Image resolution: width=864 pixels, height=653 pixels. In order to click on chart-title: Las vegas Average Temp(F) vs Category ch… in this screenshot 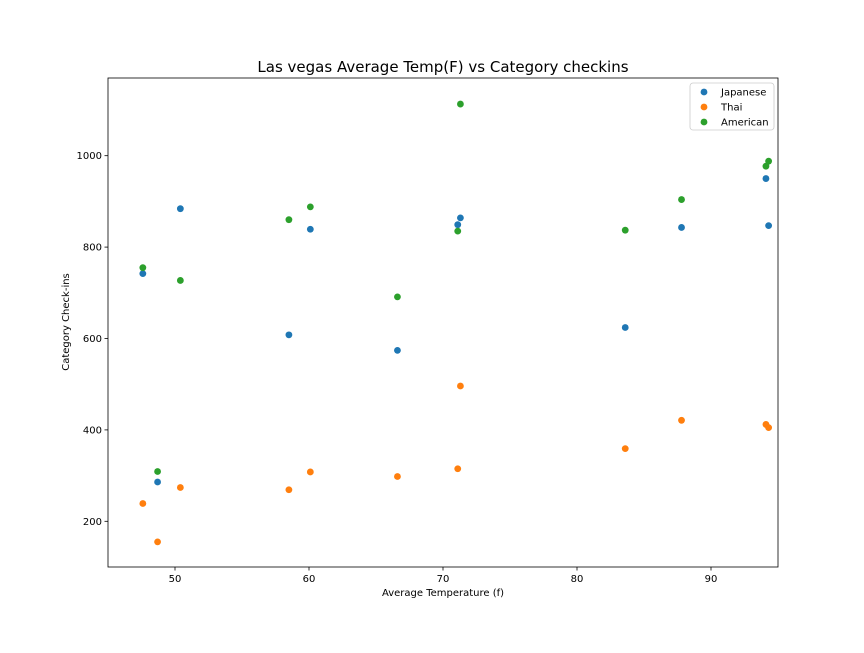, I will do `click(442, 67)`.